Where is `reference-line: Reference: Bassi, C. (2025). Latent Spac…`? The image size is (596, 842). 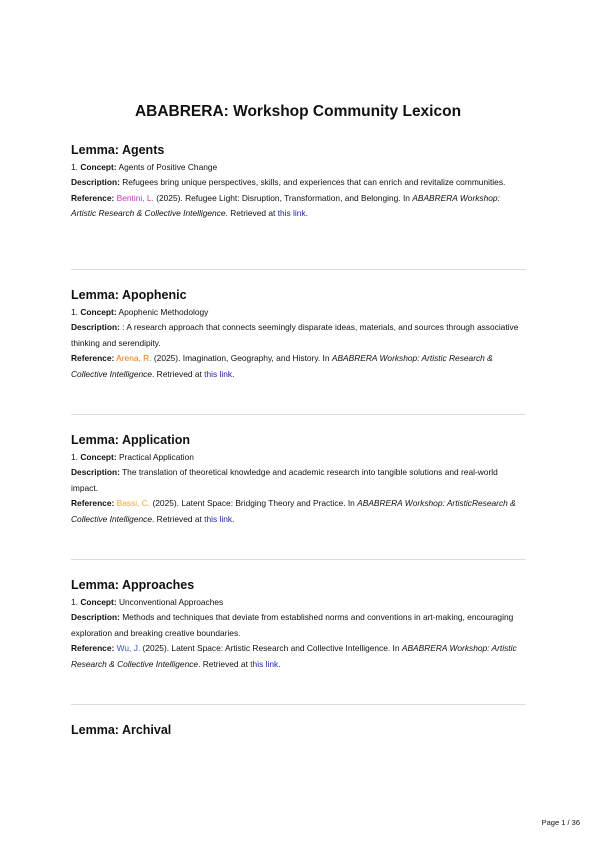 reference-line: Reference: Bassi, C. (2025). Latent Spac… is located at coordinates (298, 511).